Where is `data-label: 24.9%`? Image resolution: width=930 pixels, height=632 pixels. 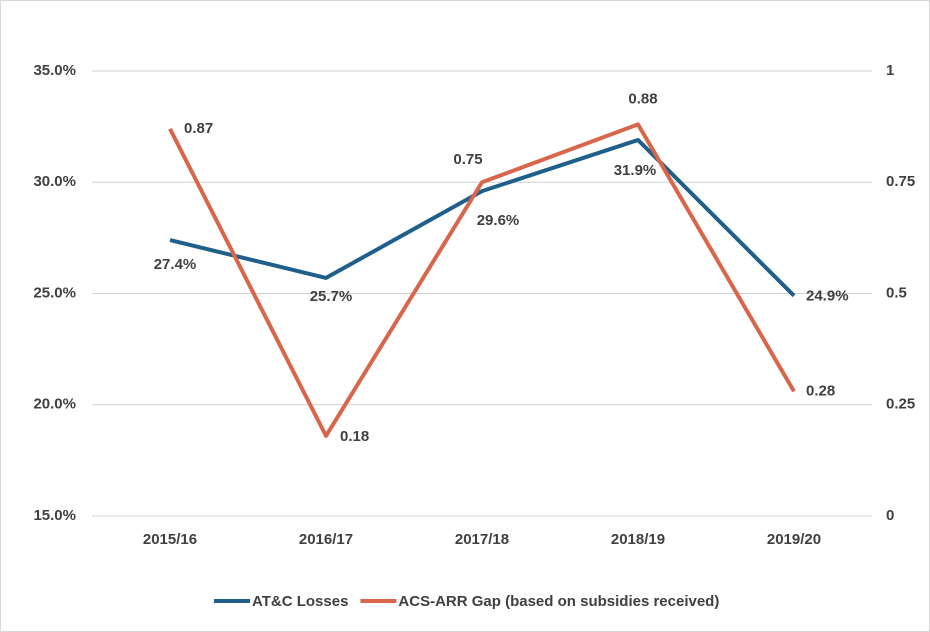 data-label: 24.9% is located at coordinates (827, 296).